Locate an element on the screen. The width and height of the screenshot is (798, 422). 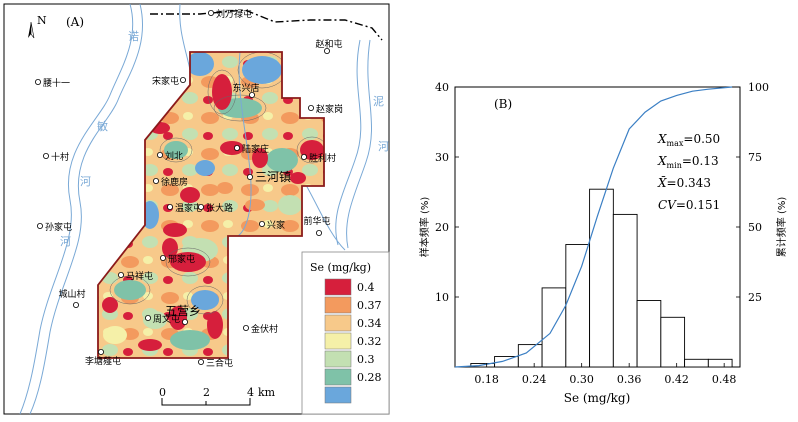
y-tick-label: 20 is located at coordinates (442, 227).